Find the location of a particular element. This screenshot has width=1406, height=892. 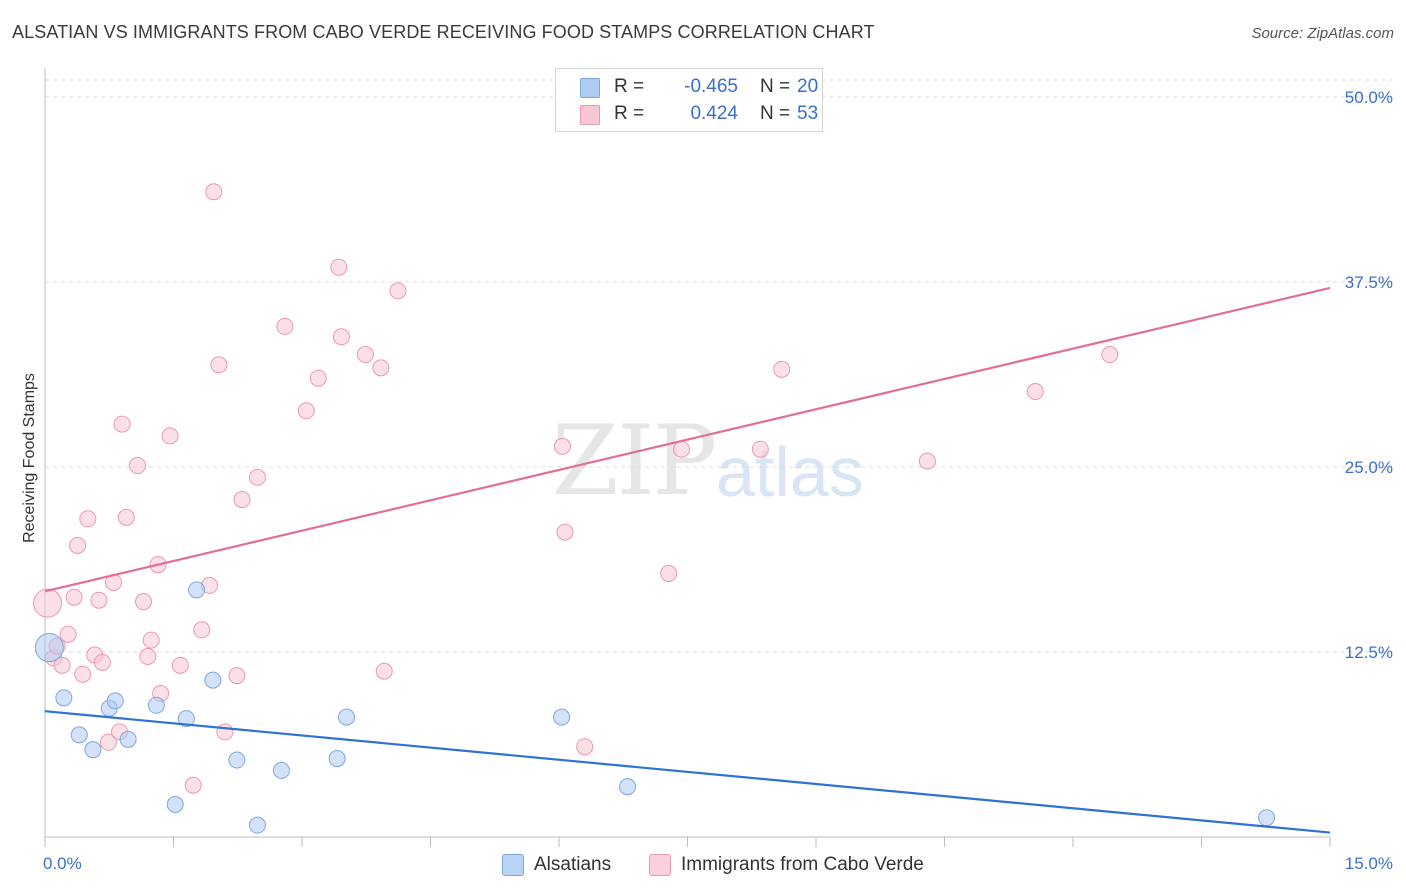

series-legend: Alsatians Immigrants from Cabo Verde is located at coordinates (703, 865).